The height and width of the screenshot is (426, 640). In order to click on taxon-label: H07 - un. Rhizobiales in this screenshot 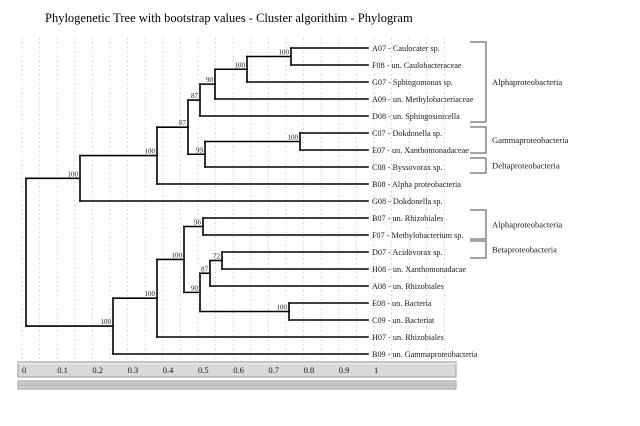, I will do `click(408, 337)`.